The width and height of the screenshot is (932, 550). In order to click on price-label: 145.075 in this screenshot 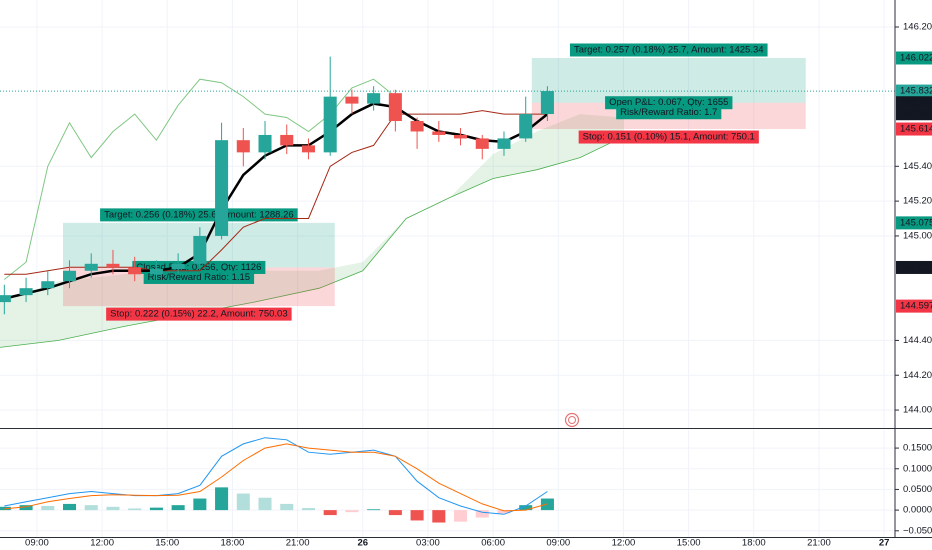, I will do `click(916, 222)`.